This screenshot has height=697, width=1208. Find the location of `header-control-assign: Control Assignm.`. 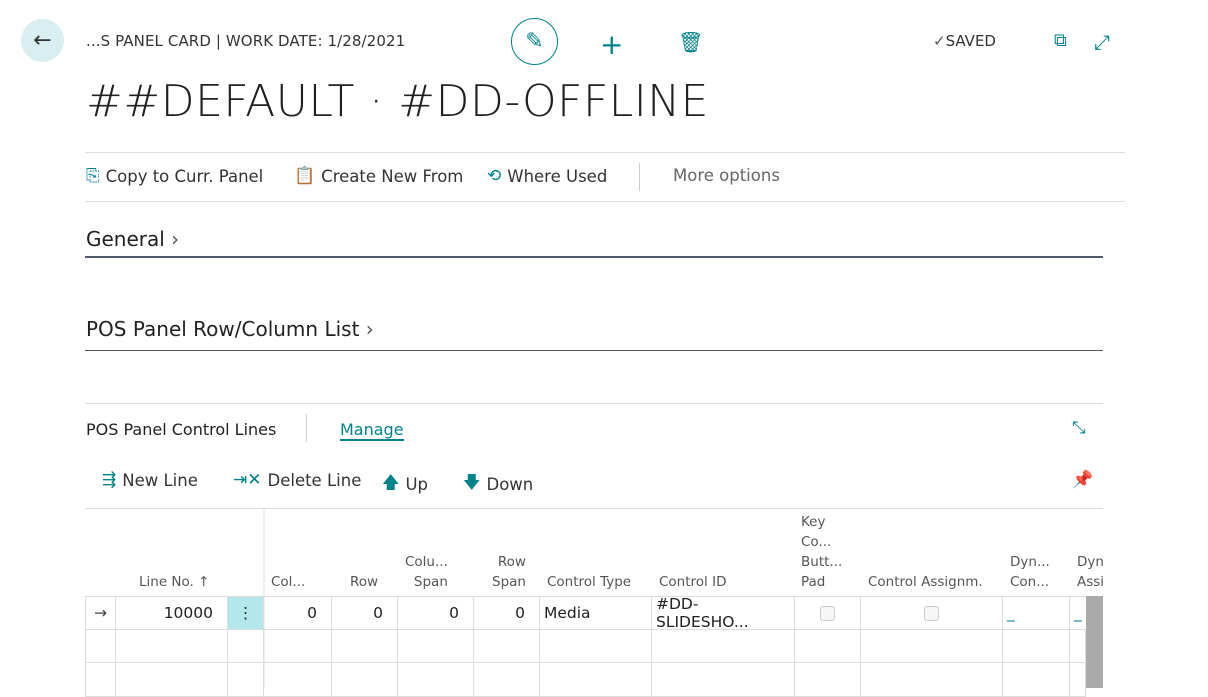

header-control-assign: Control Assignm. is located at coordinates (925, 582).